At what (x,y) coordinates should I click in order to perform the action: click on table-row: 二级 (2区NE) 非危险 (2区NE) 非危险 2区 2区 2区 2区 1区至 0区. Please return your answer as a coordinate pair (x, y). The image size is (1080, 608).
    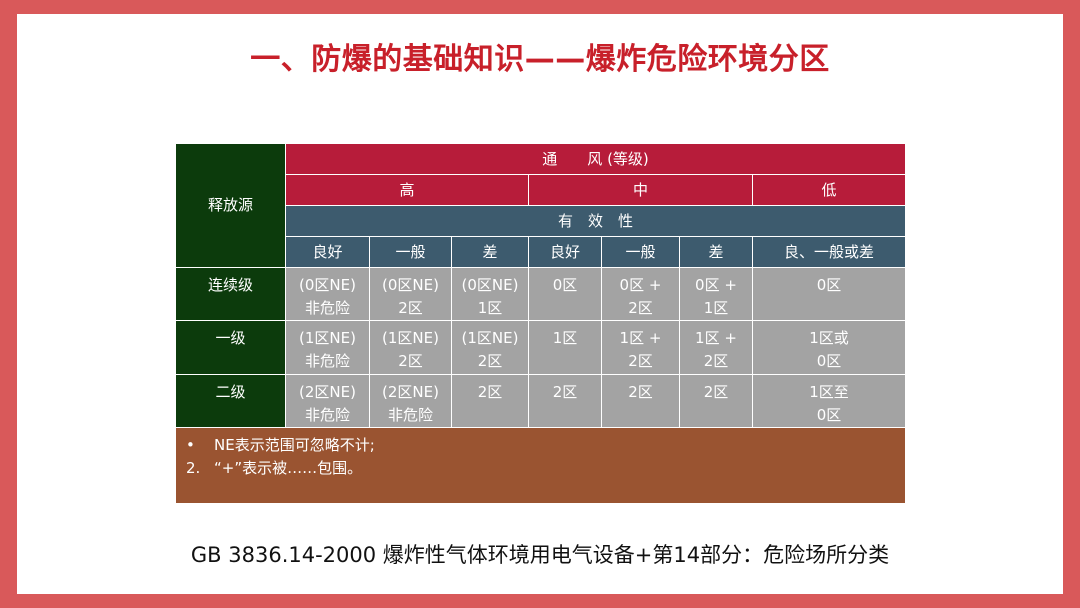
    Looking at the image, I should click on (541, 401).